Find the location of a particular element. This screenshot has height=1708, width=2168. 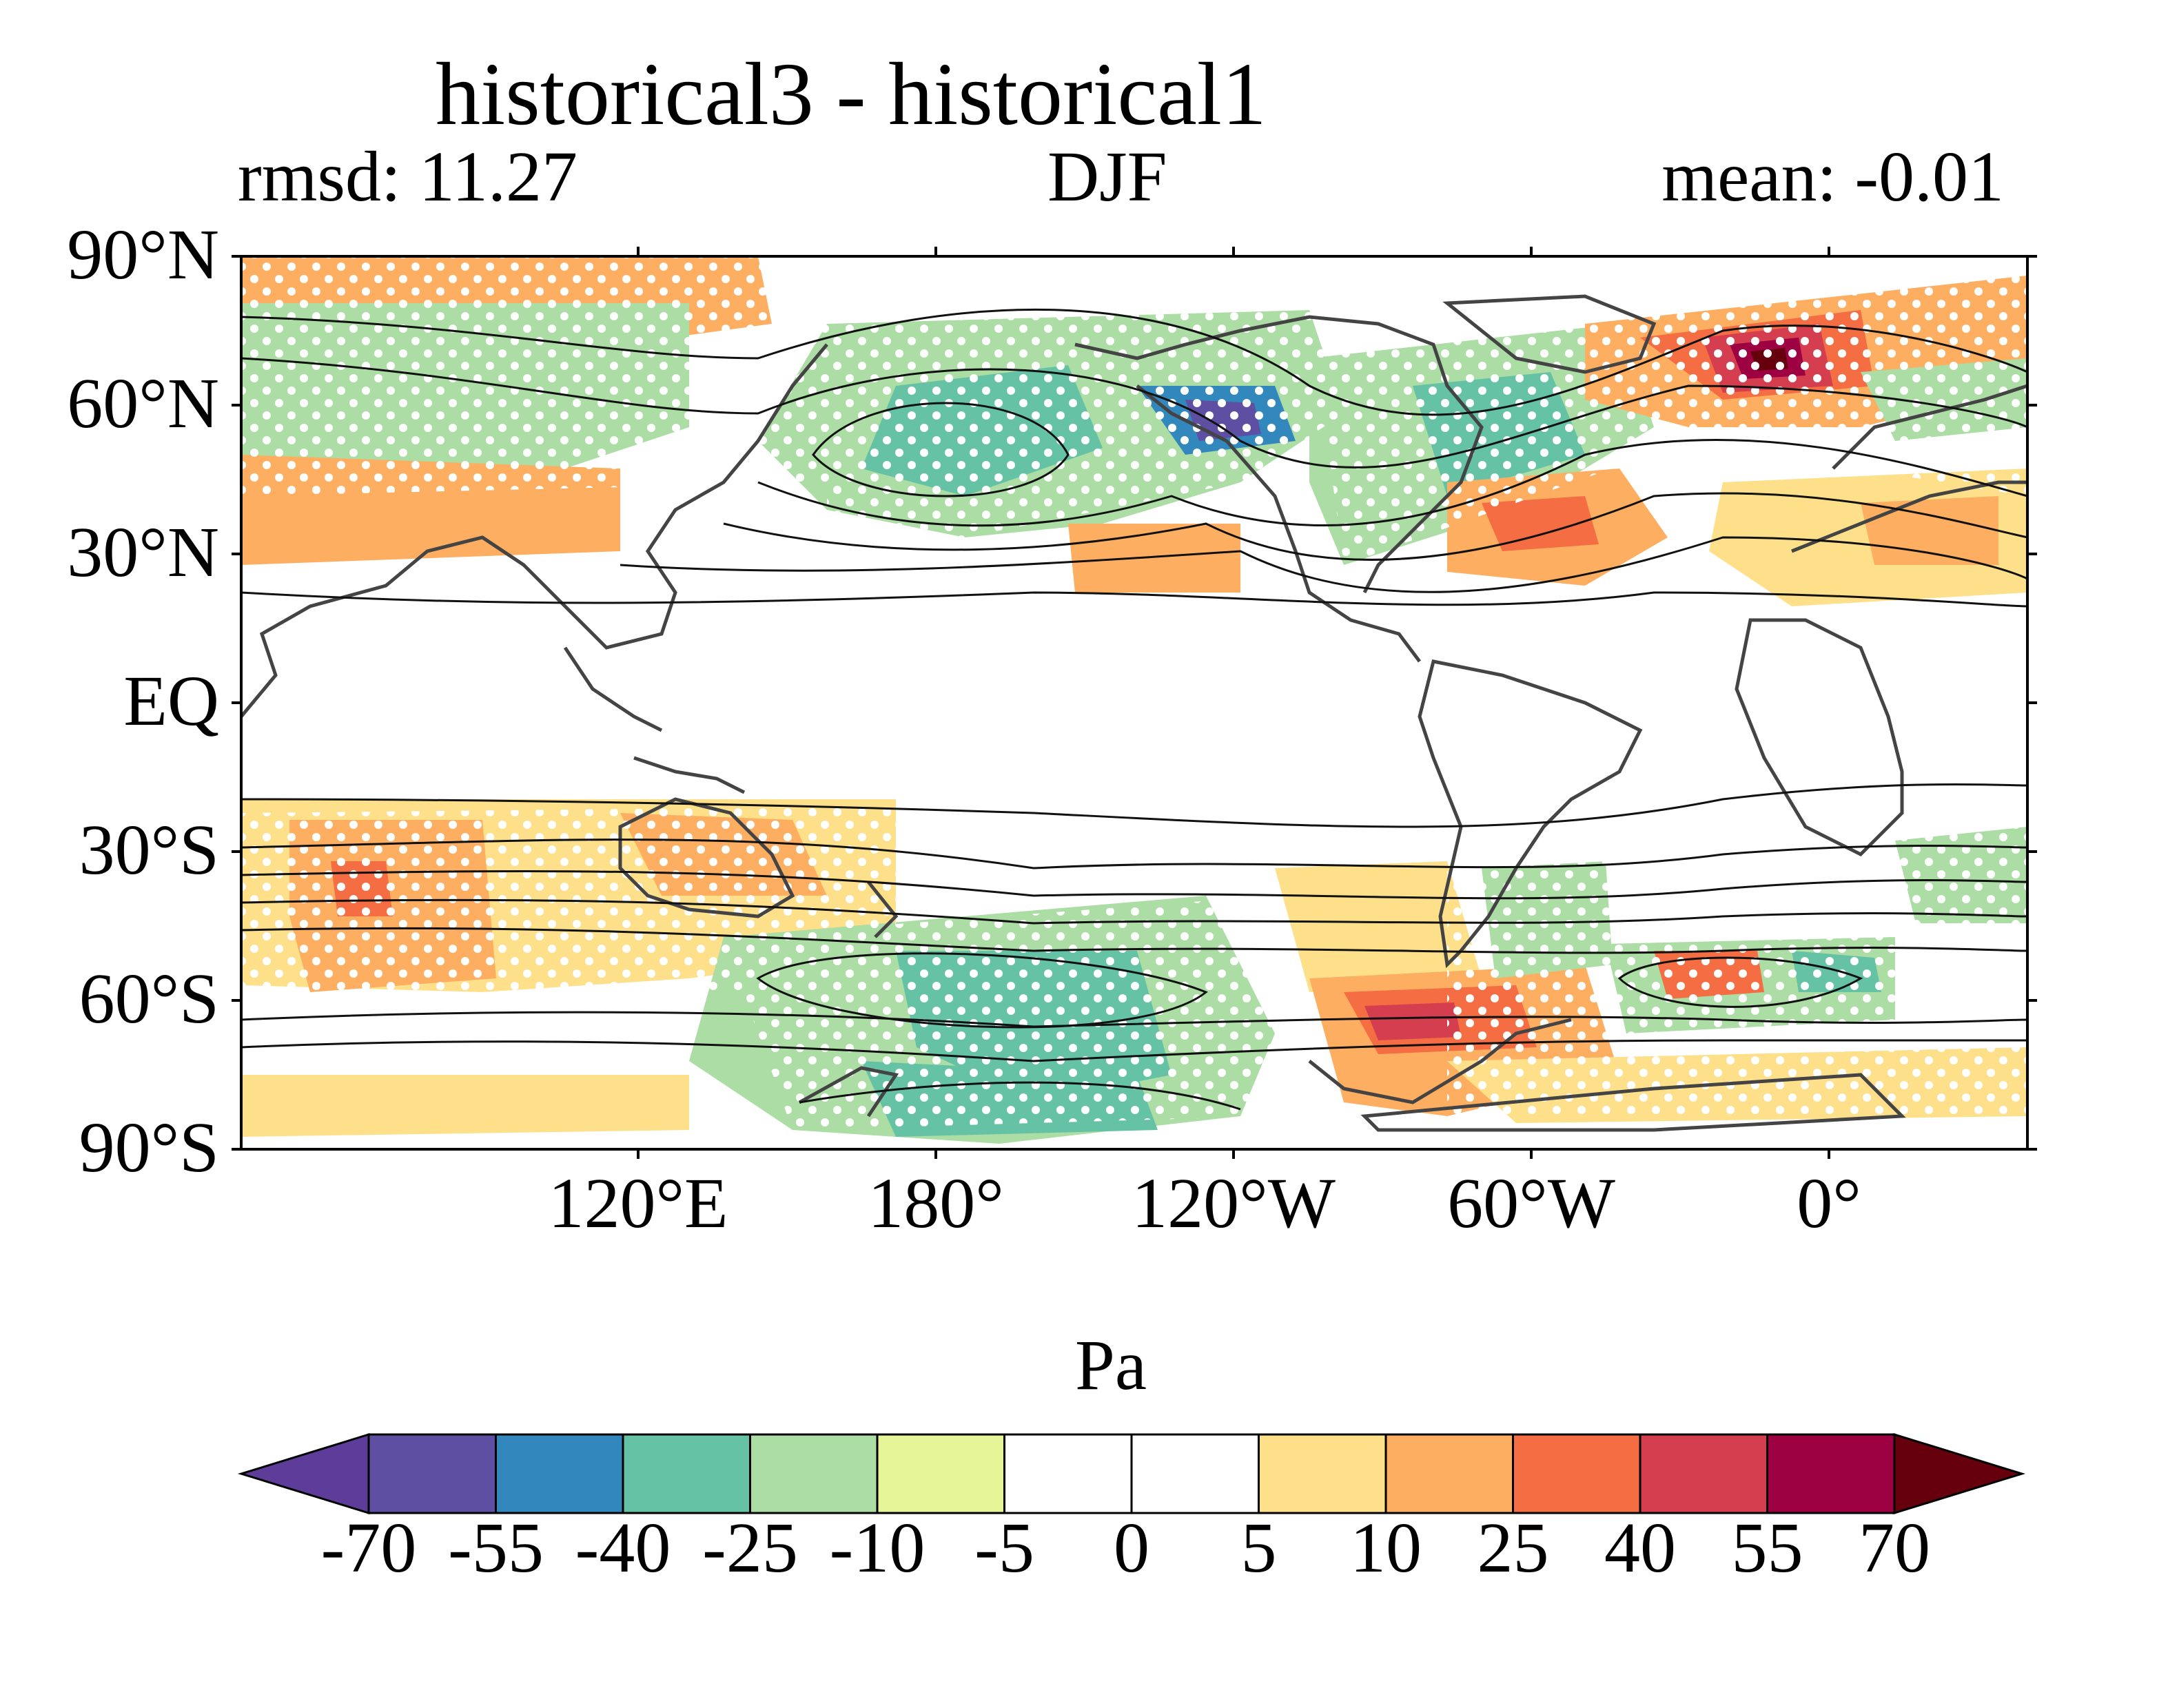

colorbar-tick-label: 40 is located at coordinates (1640, 1547).